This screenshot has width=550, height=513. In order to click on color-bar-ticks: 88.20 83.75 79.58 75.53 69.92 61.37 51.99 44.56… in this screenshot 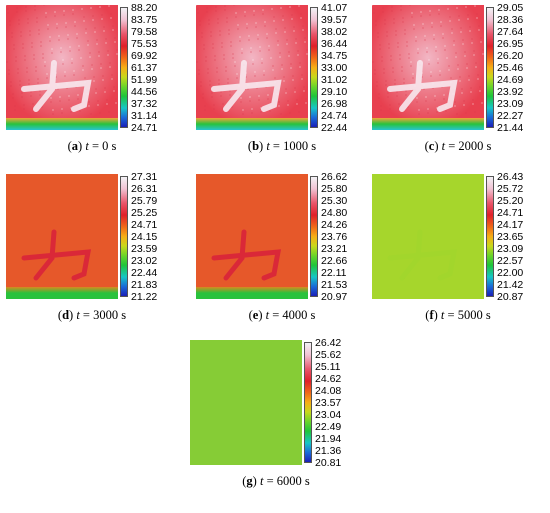, I will do `click(155, 68)`.